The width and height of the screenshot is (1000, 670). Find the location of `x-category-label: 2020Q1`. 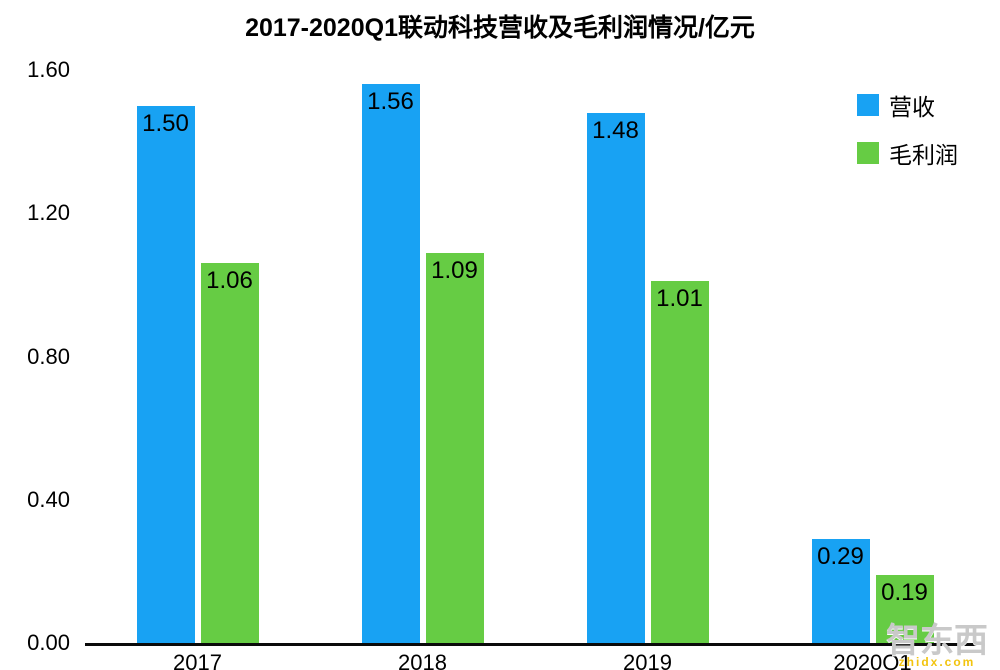

x-category-label: 2020Q1 is located at coordinates (872, 660).